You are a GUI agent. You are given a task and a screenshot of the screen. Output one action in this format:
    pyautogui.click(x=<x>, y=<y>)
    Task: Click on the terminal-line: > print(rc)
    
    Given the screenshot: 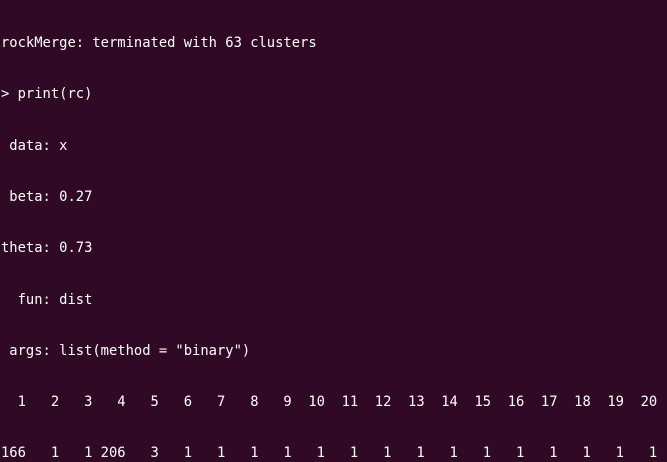 What is the action you would take?
    pyautogui.click(x=47, y=94)
    